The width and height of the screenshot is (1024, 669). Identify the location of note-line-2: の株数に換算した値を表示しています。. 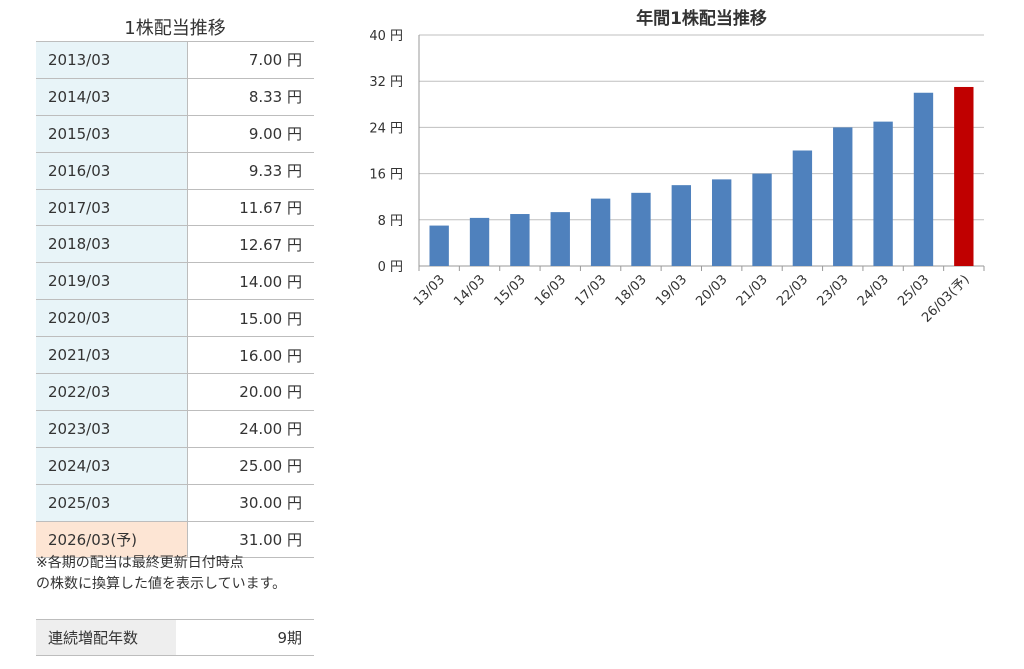
(161, 584).